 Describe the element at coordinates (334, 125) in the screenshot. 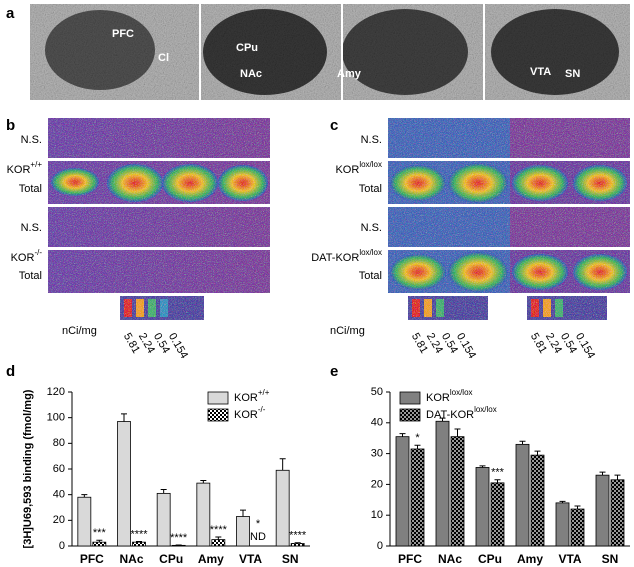

I see `panel-label: c` at that location.